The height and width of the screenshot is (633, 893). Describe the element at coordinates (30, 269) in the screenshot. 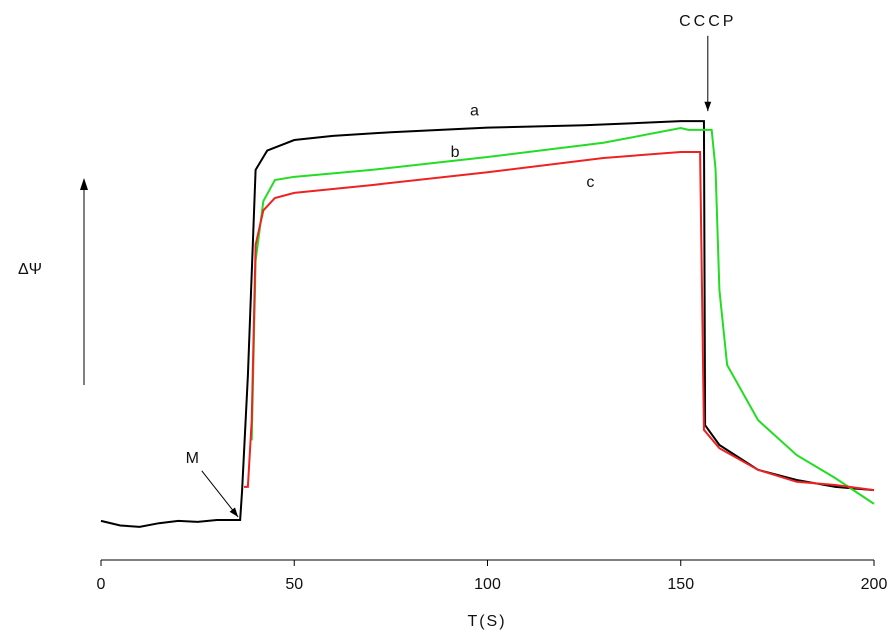

I see `y-axis-label: ΔΨ` at that location.